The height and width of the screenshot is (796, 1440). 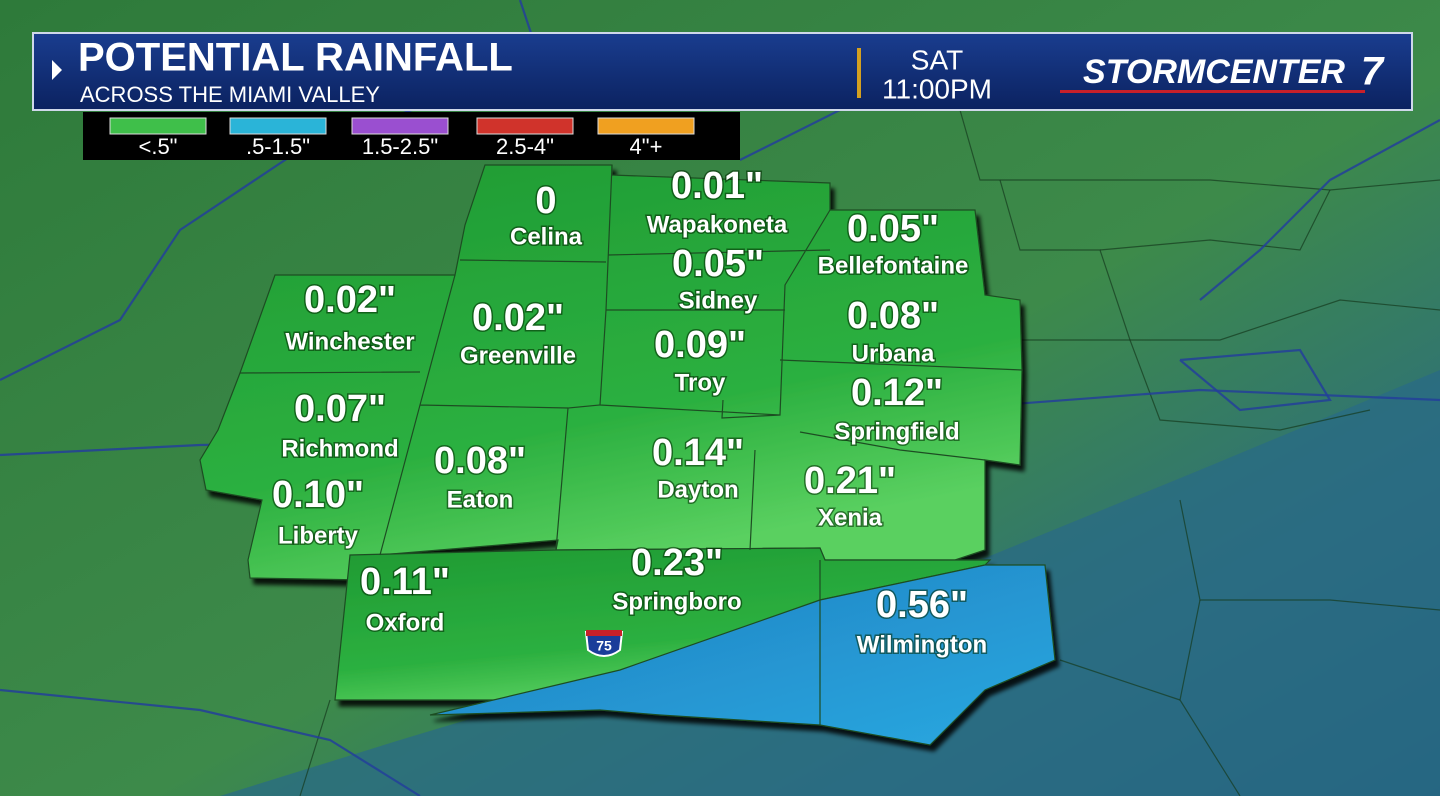 What do you see at coordinates (230, 94) in the screenshot?
I see `header-subtitle: ACROSS THE MIAMI VALLEY` at bounding box center [230, 94].